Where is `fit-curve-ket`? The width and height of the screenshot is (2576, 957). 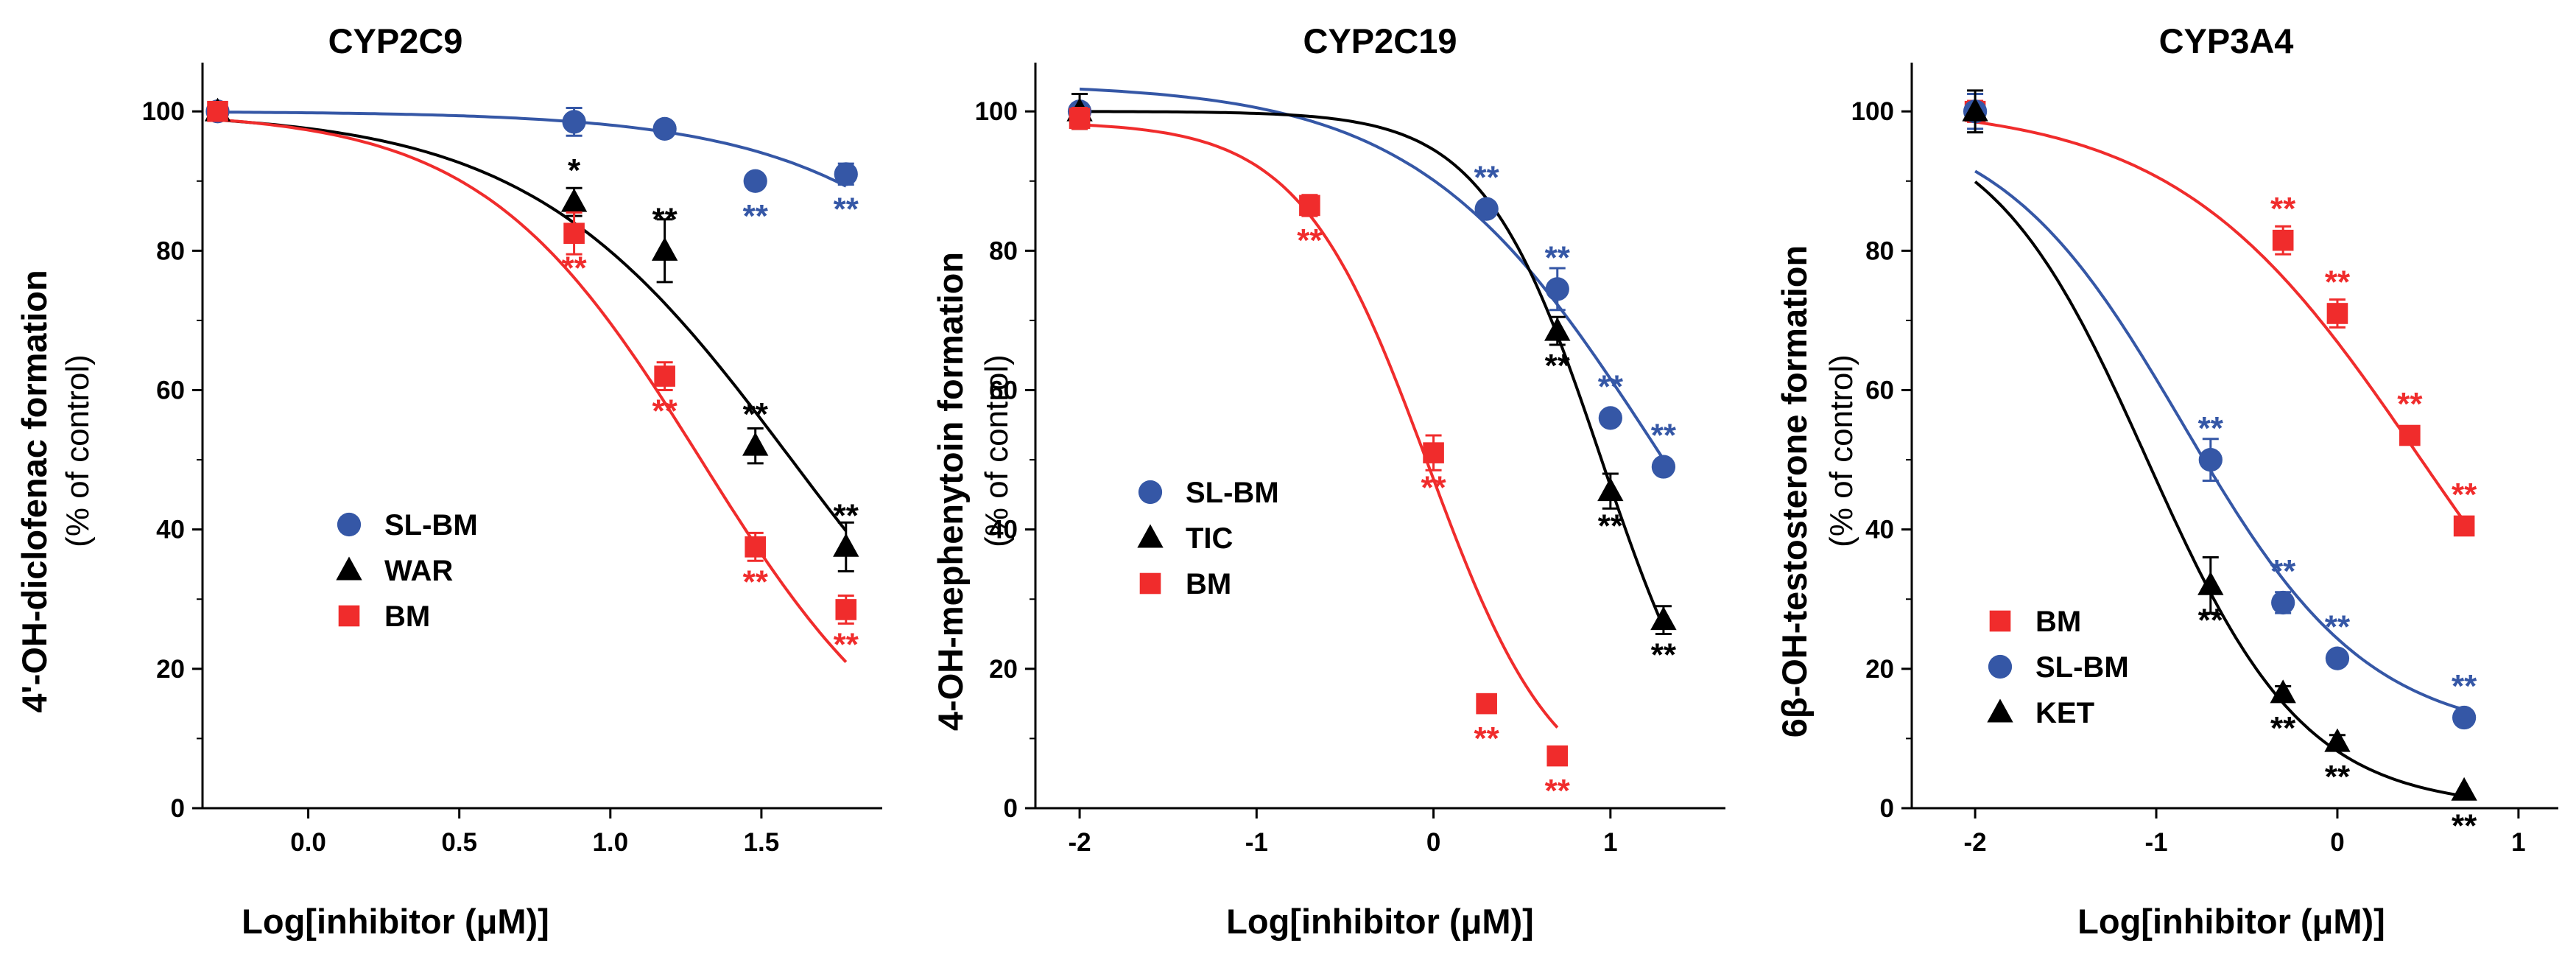 fit-curve-ket is located at coordinates (2219, 489).